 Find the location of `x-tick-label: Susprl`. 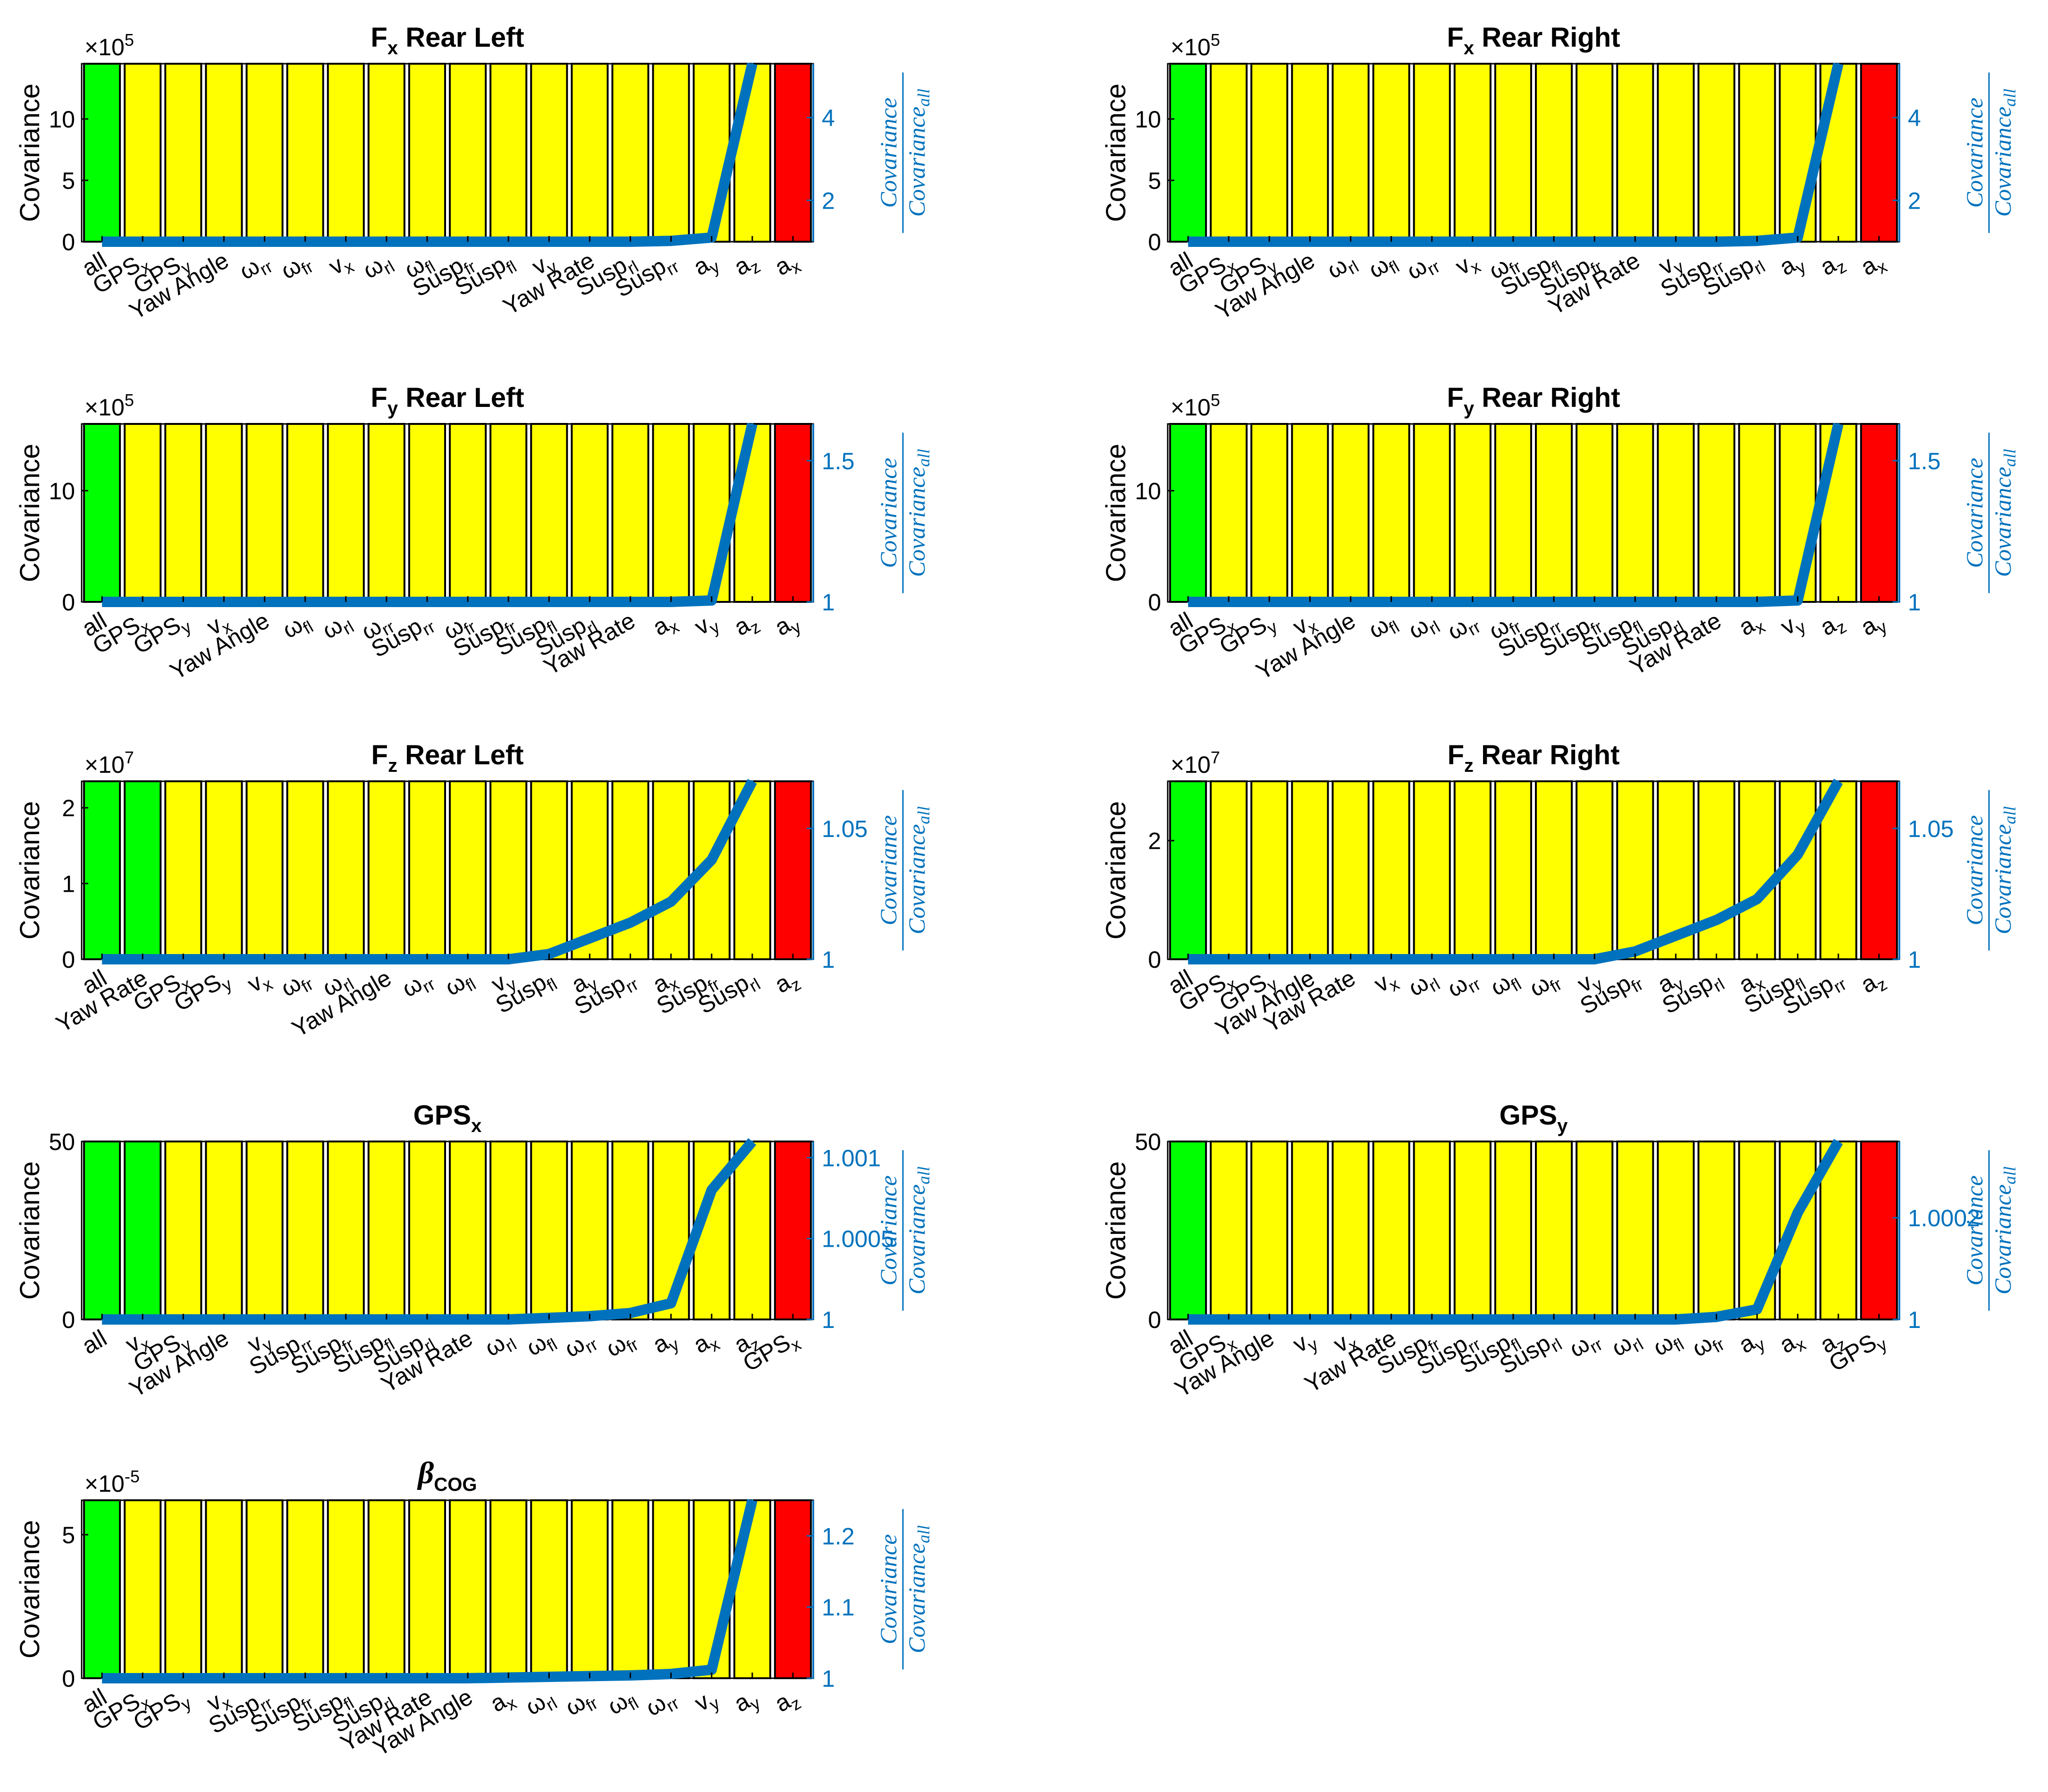

x-tick-label: Susprl is located at coordinates (728, 993).